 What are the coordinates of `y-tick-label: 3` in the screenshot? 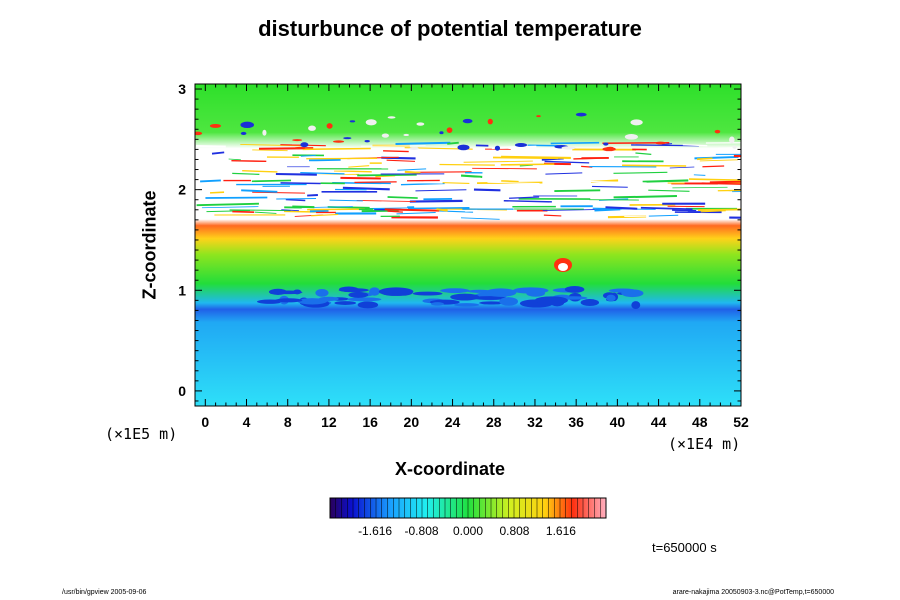 It's located at (182, 89).